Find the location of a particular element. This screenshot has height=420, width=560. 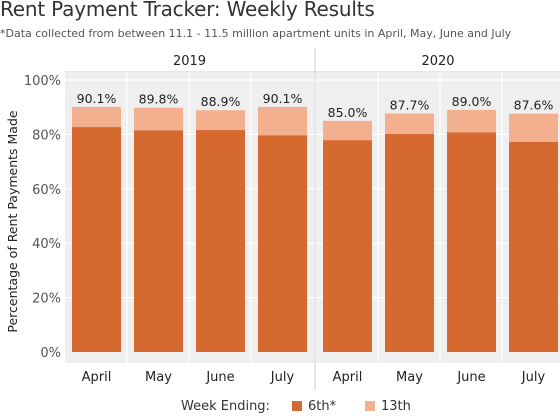

data-label: 87.7% is located at coordinates (410, 104).